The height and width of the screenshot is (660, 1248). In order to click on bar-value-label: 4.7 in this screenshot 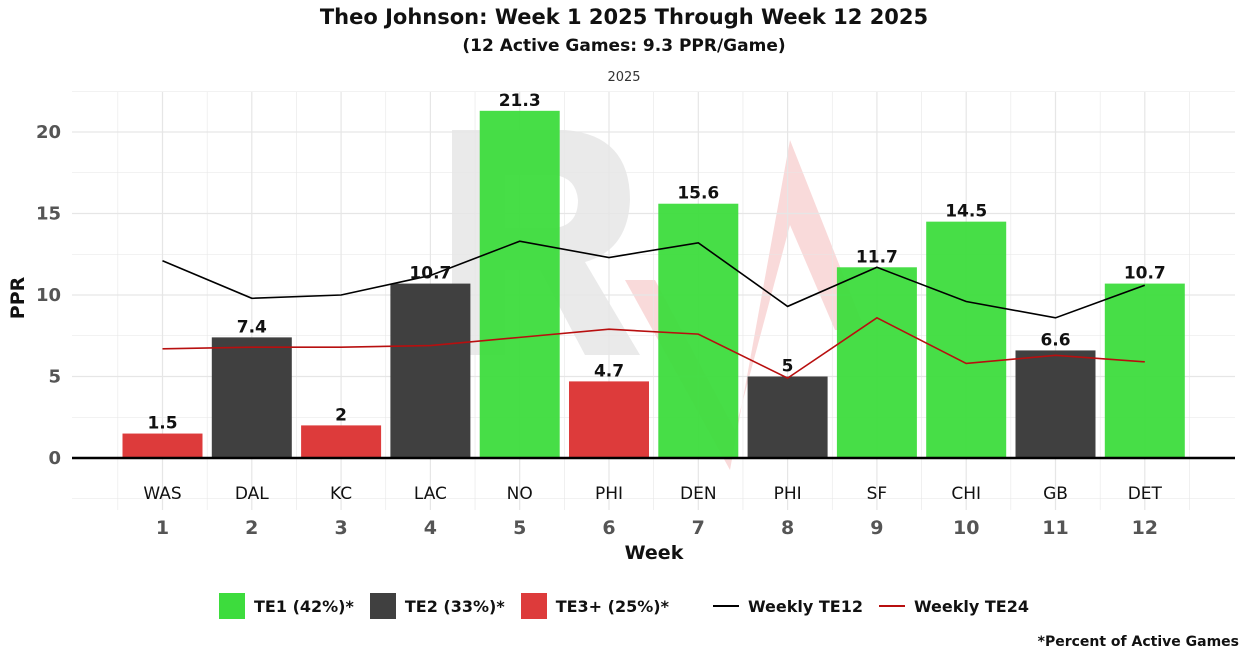, I will do `click(609, 371)`.